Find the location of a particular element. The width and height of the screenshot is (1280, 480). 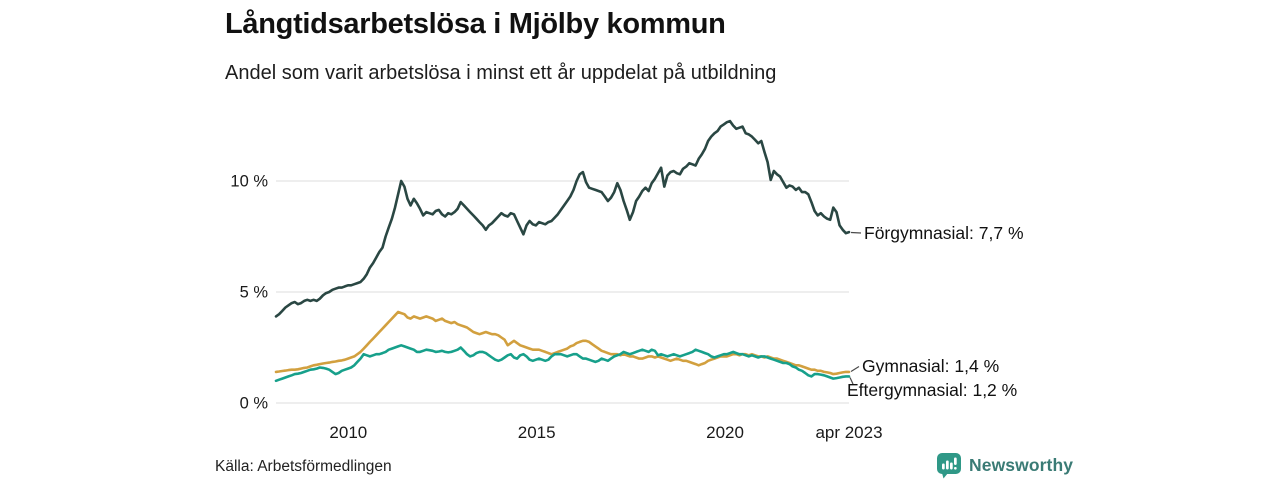

line-gymnasial is located at coordinates (562, 343).